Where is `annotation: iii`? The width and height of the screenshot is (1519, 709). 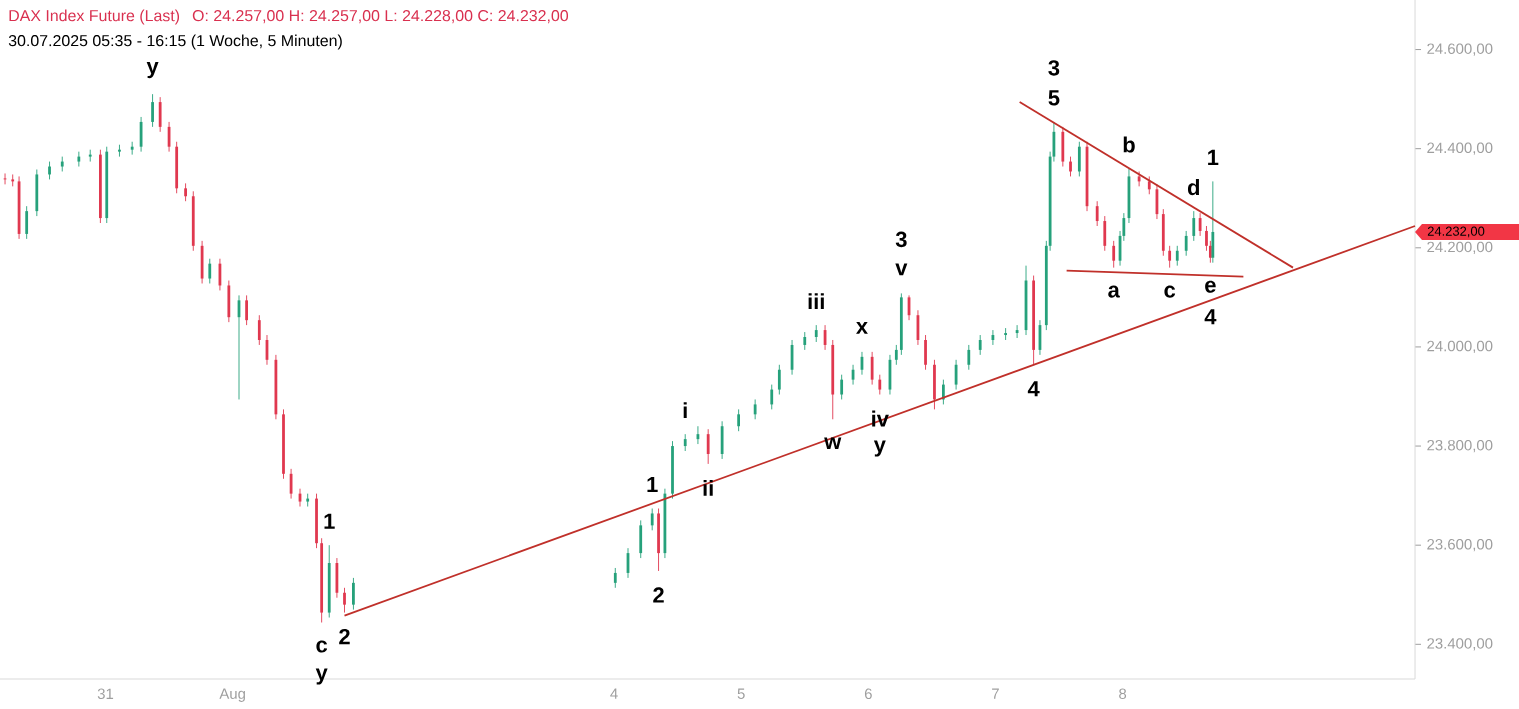
annotation: iii is located at coordinates (816, 301).